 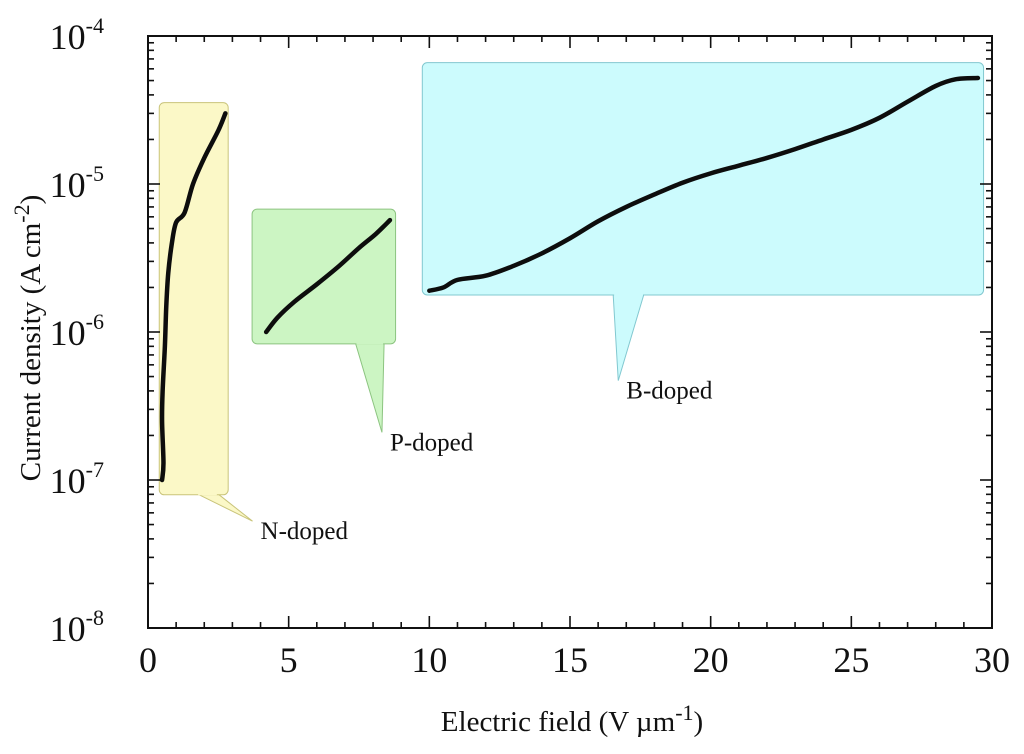 I want to click on y-tick-label: 10⁻⁸, so click(x=77, y=627).